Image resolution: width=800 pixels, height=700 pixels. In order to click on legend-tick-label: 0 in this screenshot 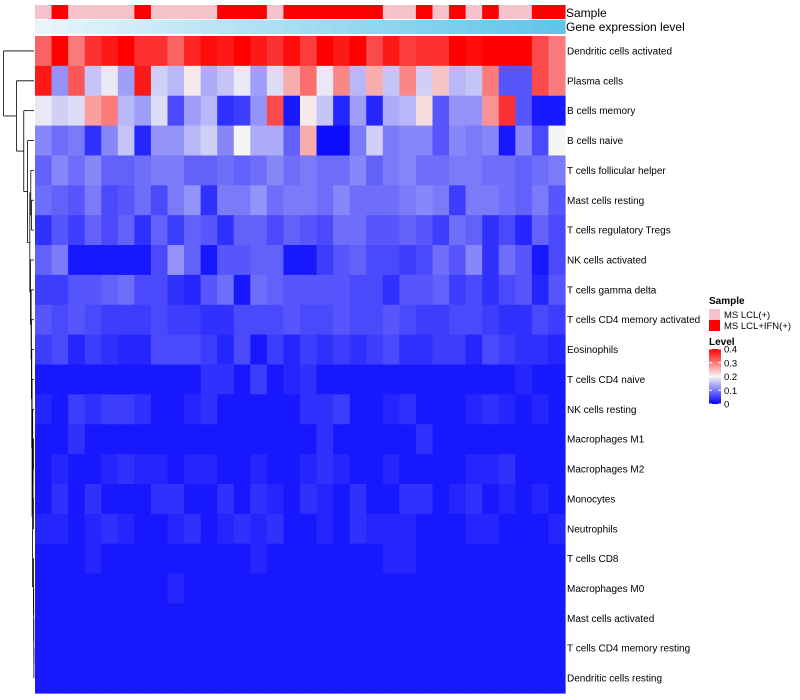, I will do `click(726, 405)`.